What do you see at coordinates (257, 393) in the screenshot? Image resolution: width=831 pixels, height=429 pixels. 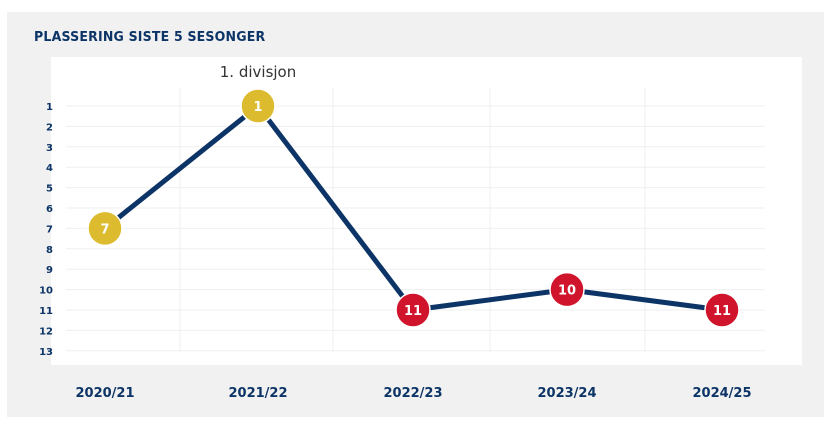 I see `x-tick-label: 2021/22` at bounding box center [257, 393].